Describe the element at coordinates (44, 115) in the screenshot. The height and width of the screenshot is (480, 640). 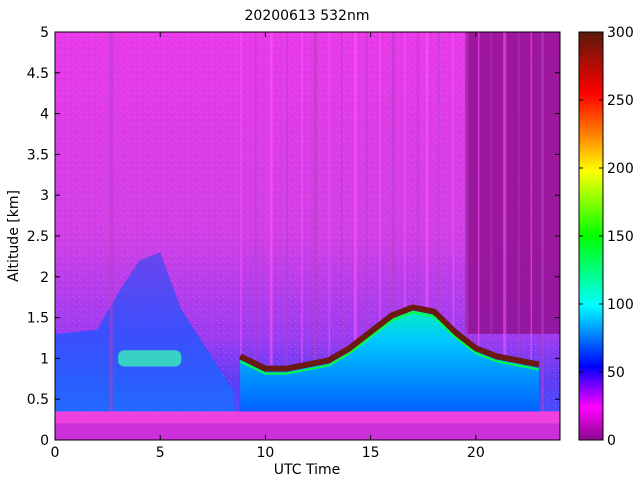
I see `y-tick-label: 4` at that location.